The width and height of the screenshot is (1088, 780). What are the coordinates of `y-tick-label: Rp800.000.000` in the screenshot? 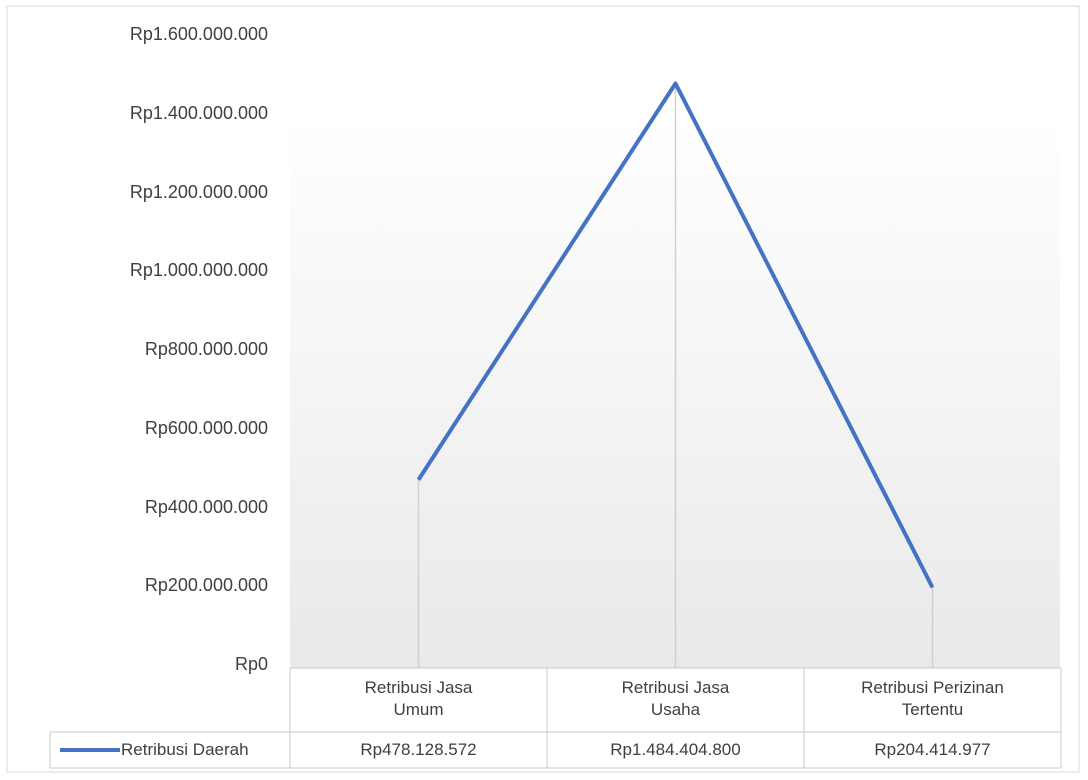 It's located at (206, 349).